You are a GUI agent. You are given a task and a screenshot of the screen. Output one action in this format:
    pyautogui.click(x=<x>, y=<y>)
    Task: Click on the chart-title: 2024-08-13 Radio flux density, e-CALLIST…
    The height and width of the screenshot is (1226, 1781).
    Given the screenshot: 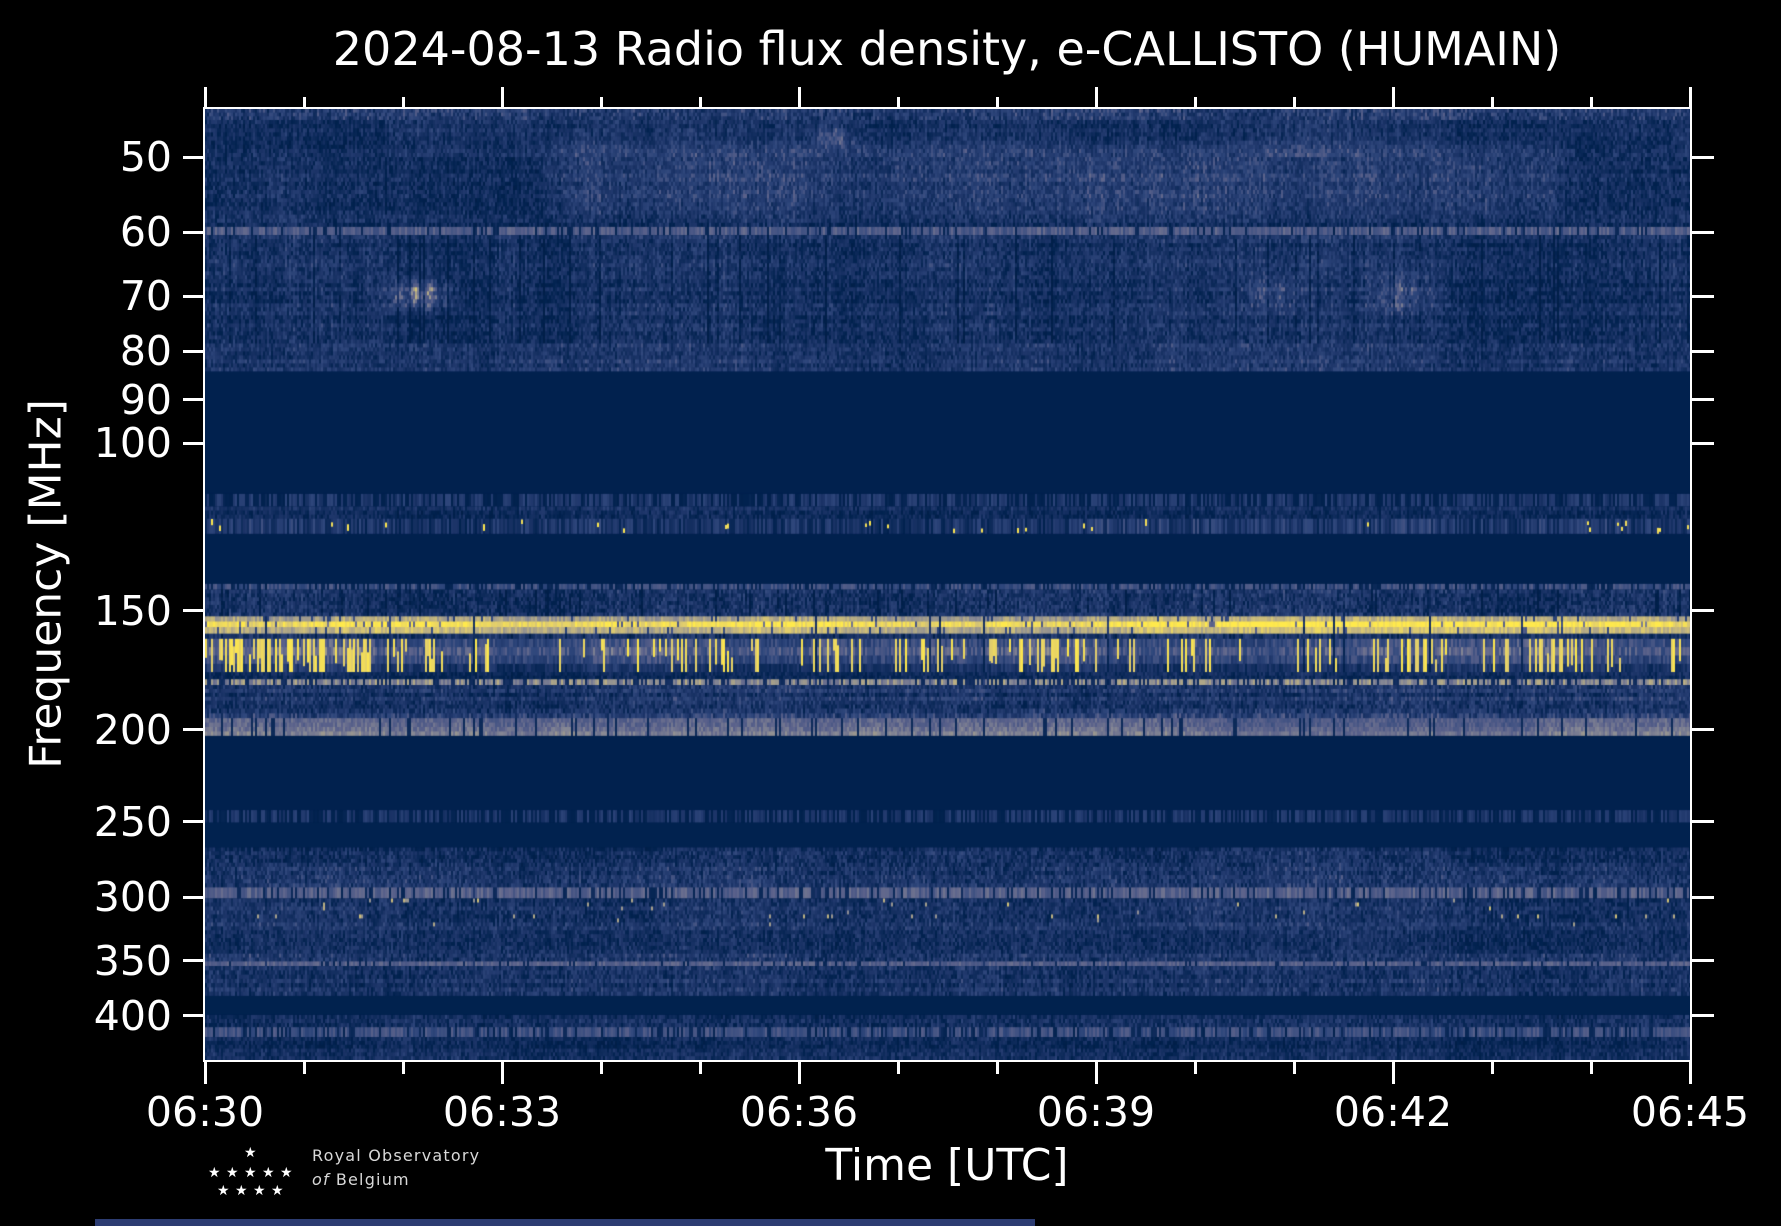 What is the action you would take?
    pyautogui.click(x=947, y=49)
    